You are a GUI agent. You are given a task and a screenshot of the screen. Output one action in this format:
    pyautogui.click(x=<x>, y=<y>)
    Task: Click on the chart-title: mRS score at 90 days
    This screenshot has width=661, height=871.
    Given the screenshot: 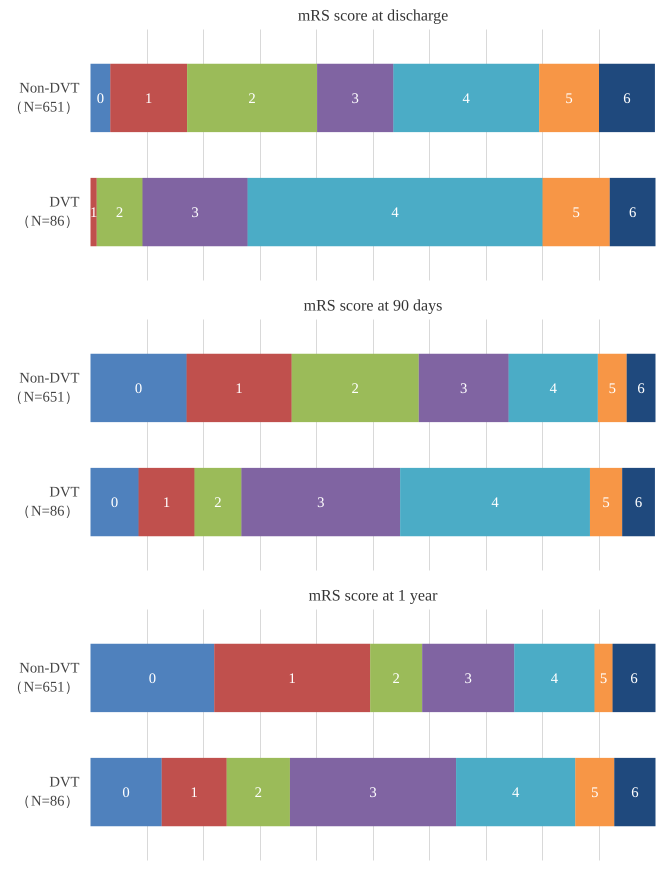 What is the action you would take?
    pyautogui.click(x=373, y=306)
    